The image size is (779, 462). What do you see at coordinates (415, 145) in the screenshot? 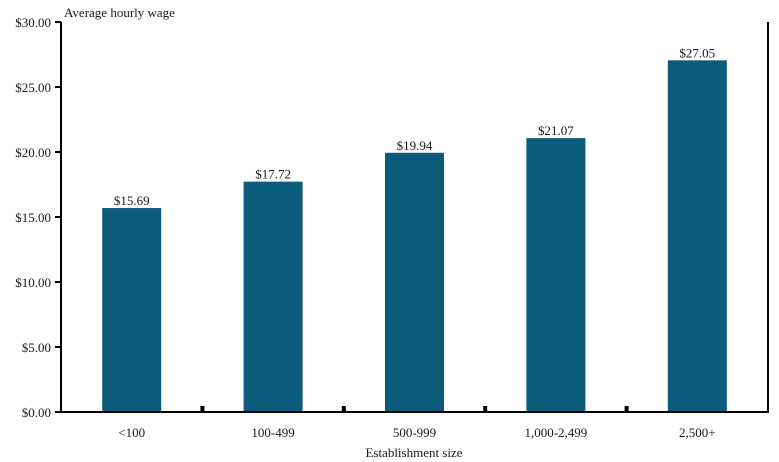
I see `bar-value-label: $19.94` at bounding box center [415, 145].